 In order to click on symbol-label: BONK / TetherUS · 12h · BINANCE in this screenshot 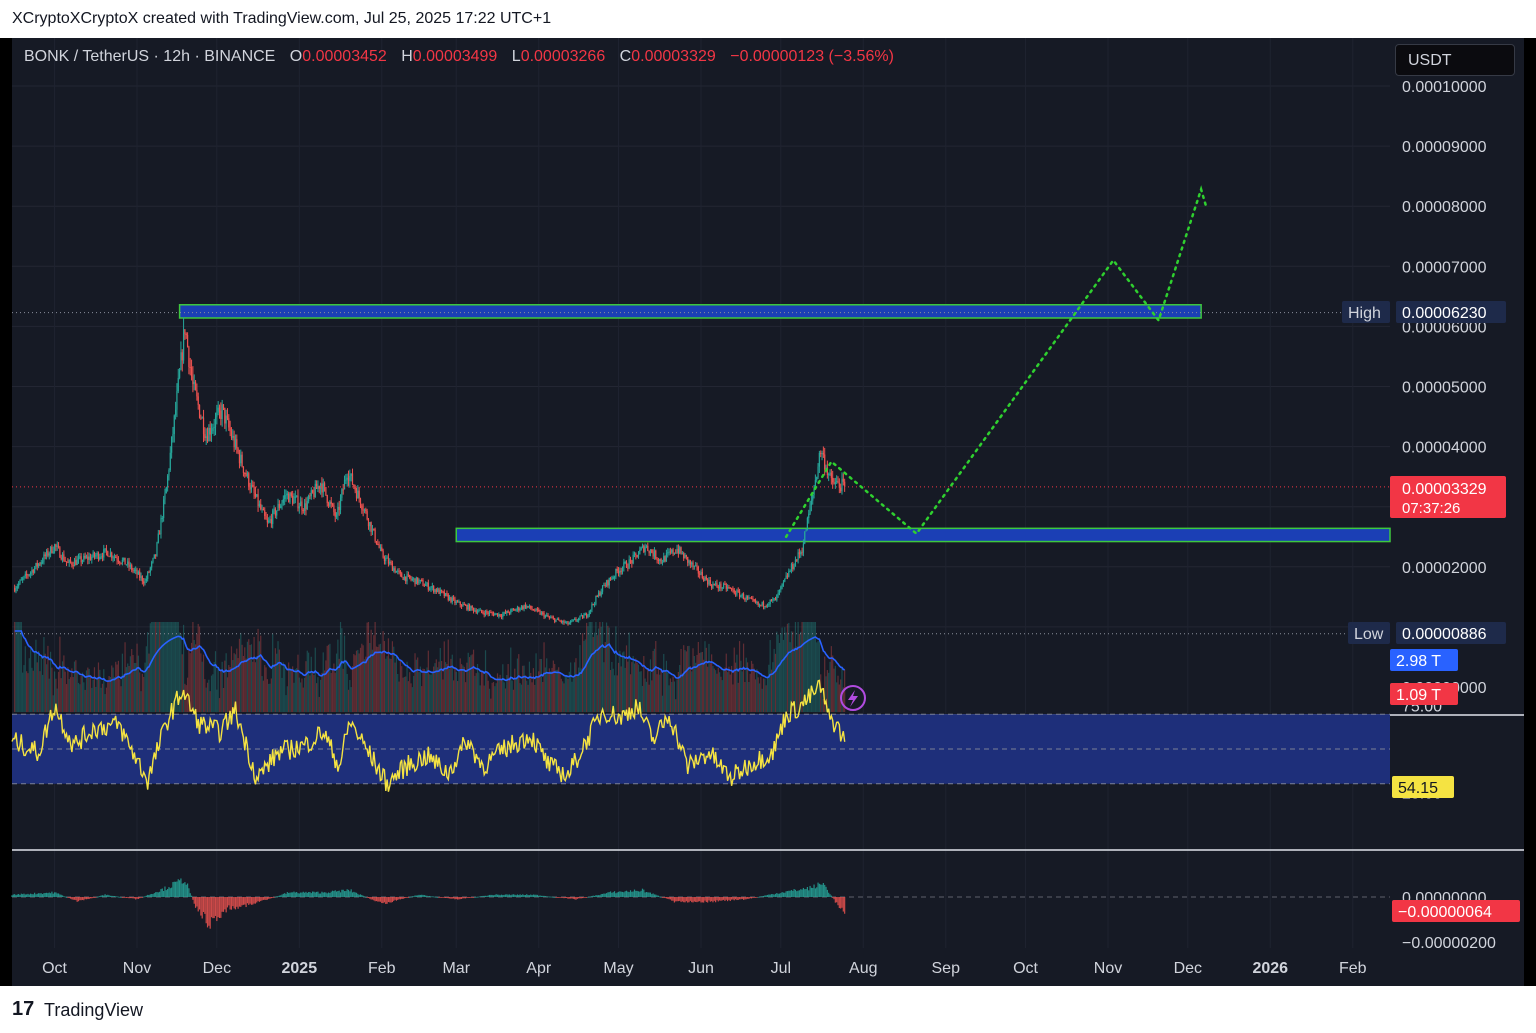, I will do `click(150, 56)`.